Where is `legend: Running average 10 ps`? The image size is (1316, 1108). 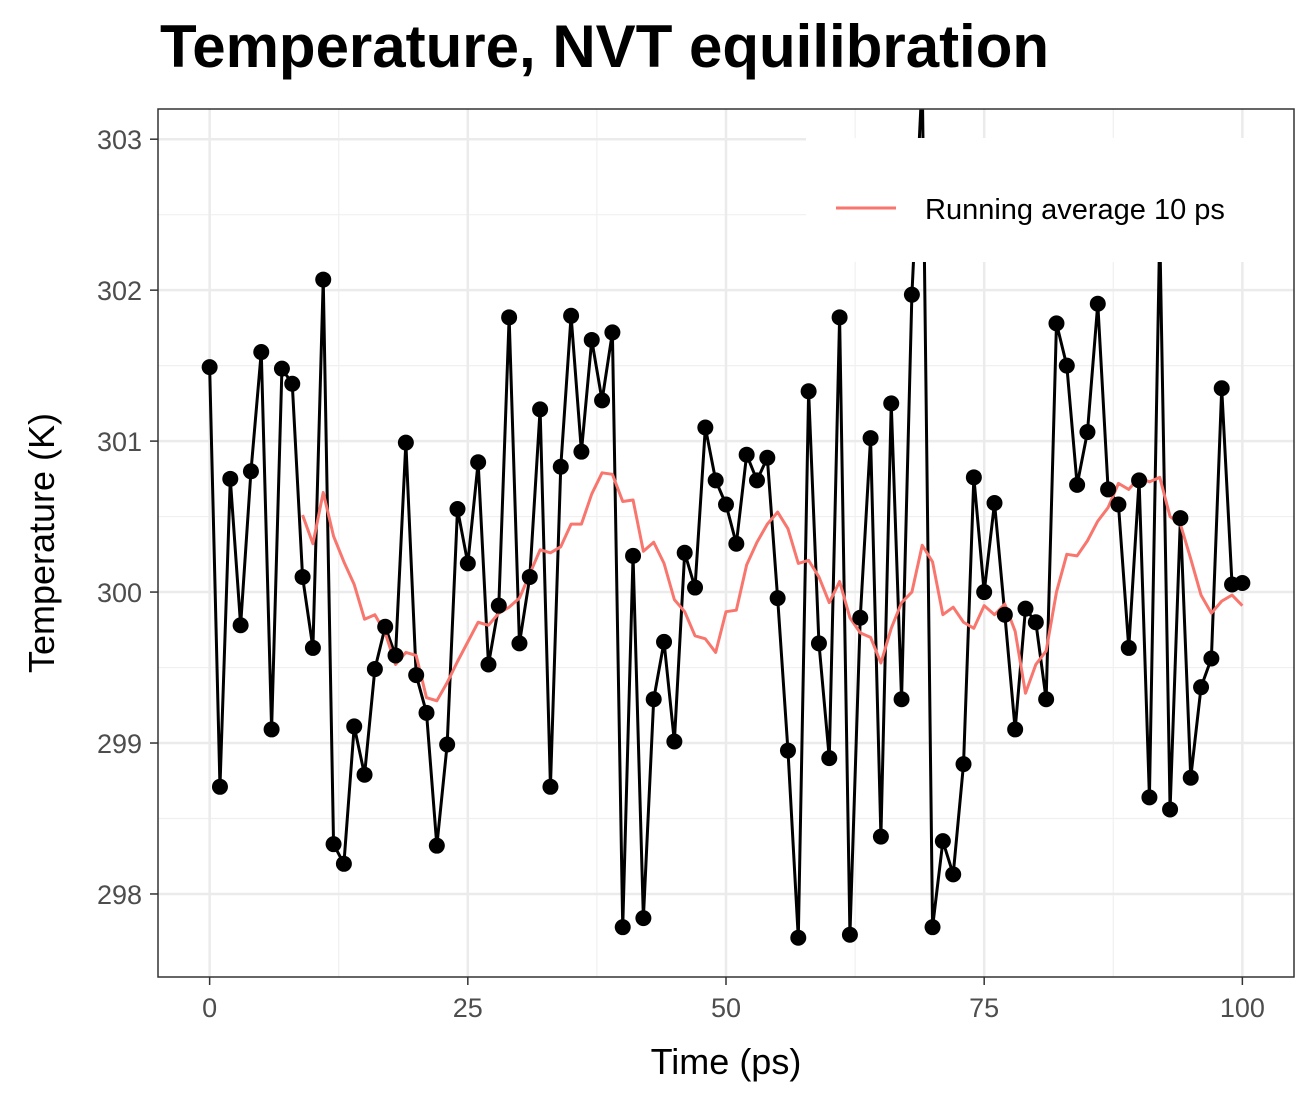
legend: Running average 10 ps is located at coordinates (1051, 200).